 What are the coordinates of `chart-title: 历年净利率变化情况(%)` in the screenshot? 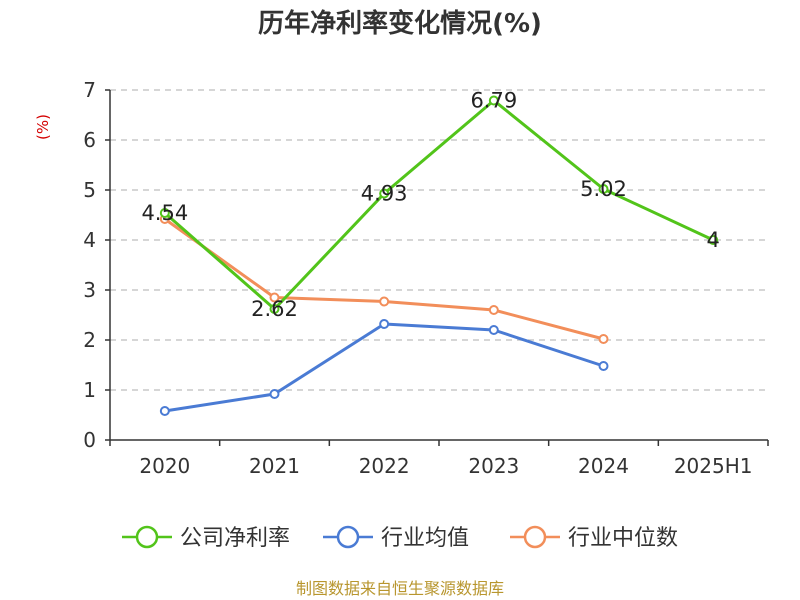 It's located at (400, 23).